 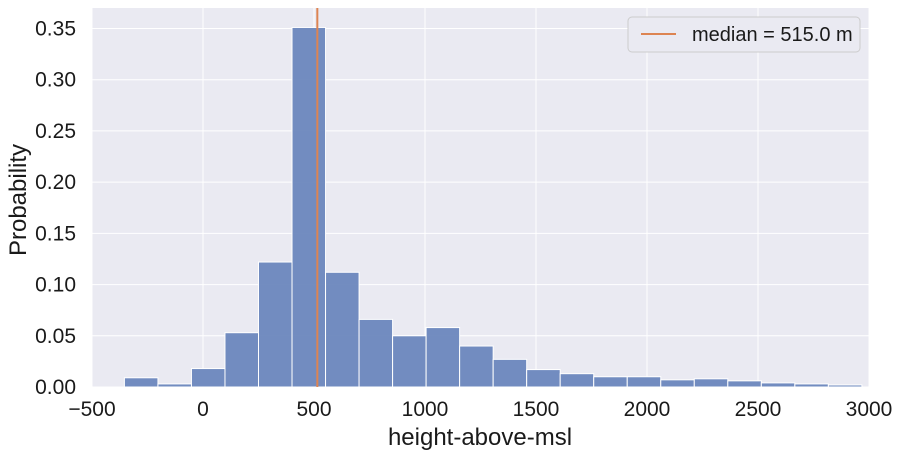 I want to click on x-tick-label: 0, so click(x=203, y=409).